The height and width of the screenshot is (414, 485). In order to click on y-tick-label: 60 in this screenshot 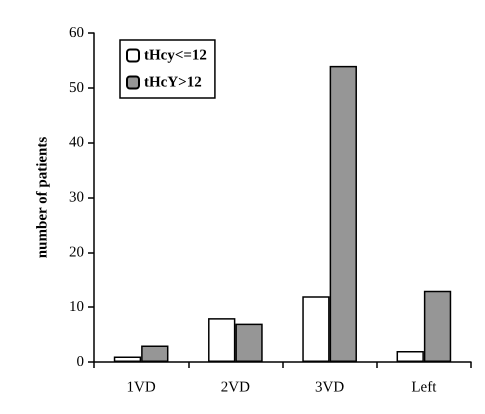, I will do `click(76, 33)`.